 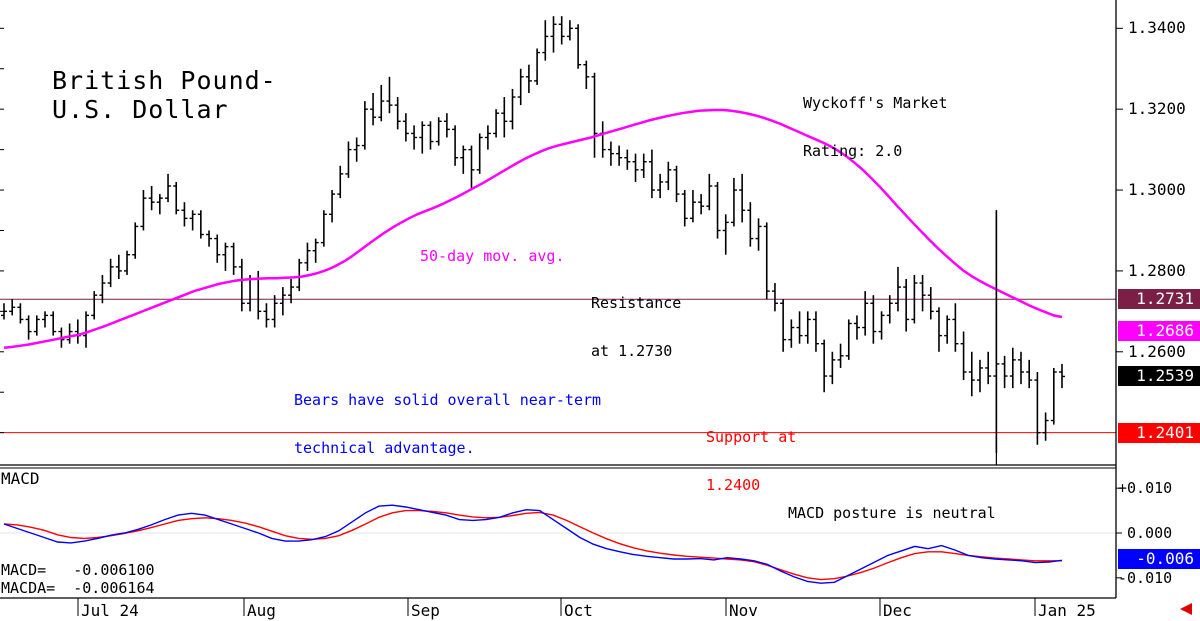 I want to click on price-tick-label: 1.3000, so click(x=1157, y=190).